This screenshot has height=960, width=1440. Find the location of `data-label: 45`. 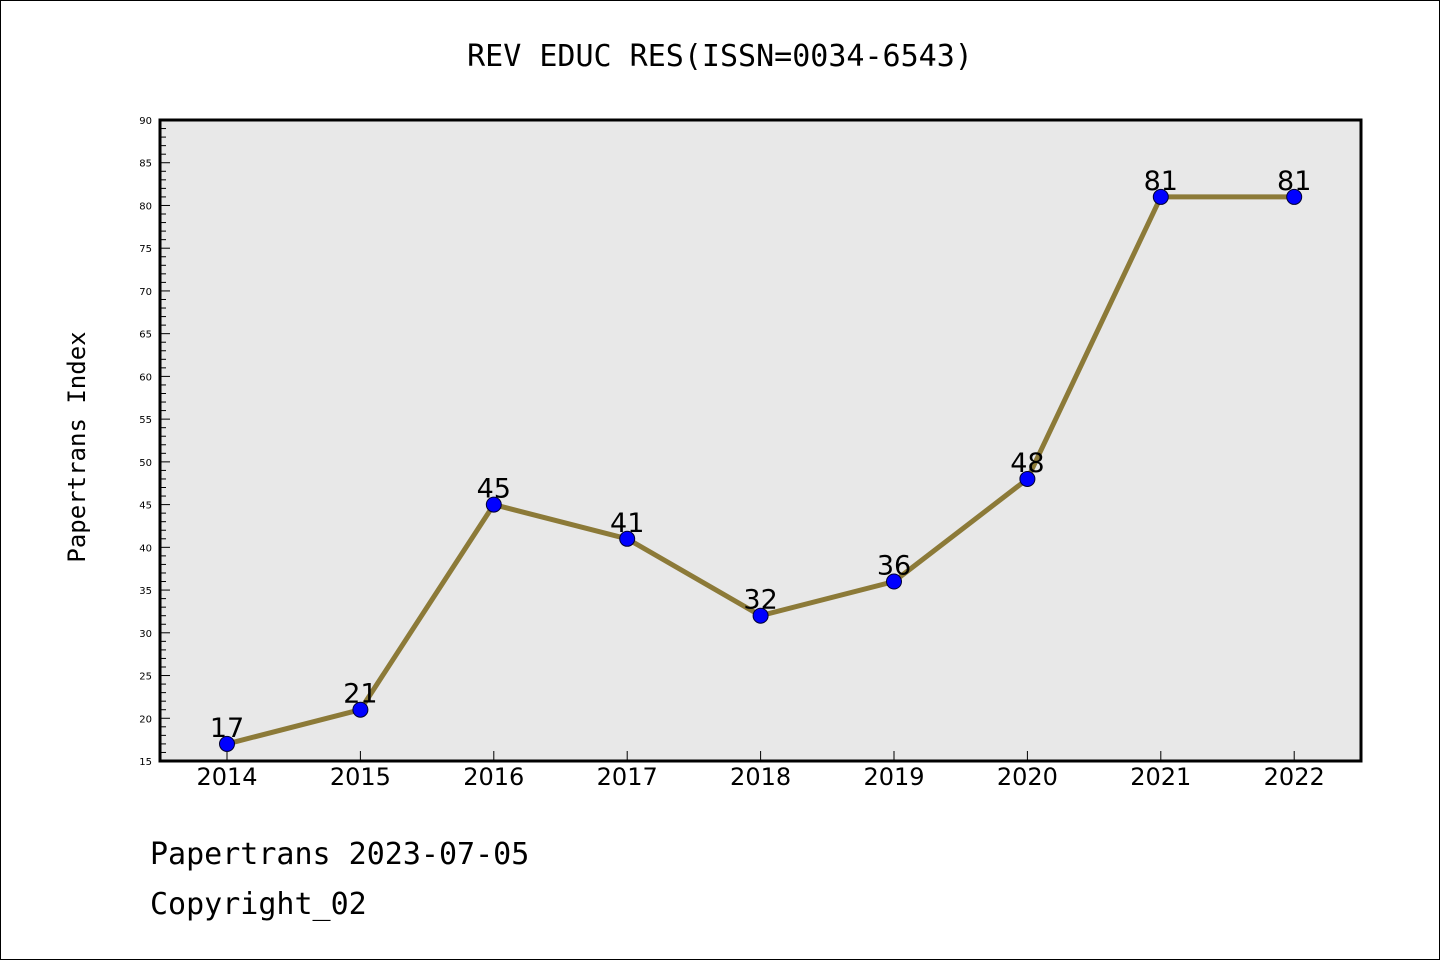

data-label: 45 is located at coordinates (494, 489).